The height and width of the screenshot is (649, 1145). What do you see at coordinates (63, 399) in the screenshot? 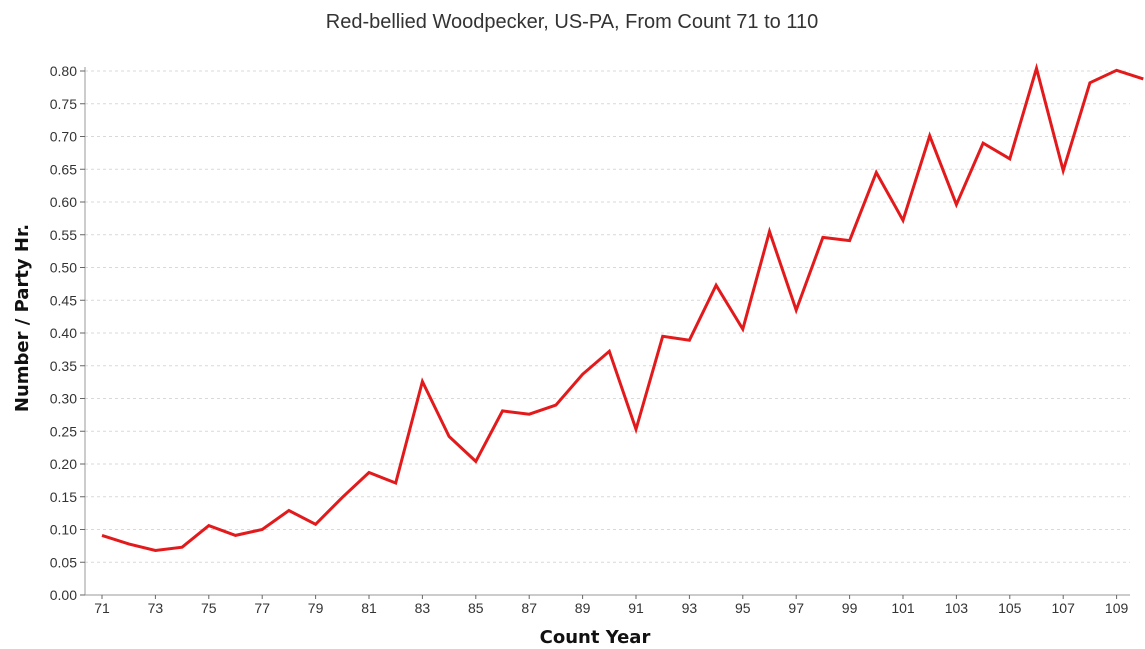
I see `y-tick-label: 0.30` at bounding box center [63, 399].